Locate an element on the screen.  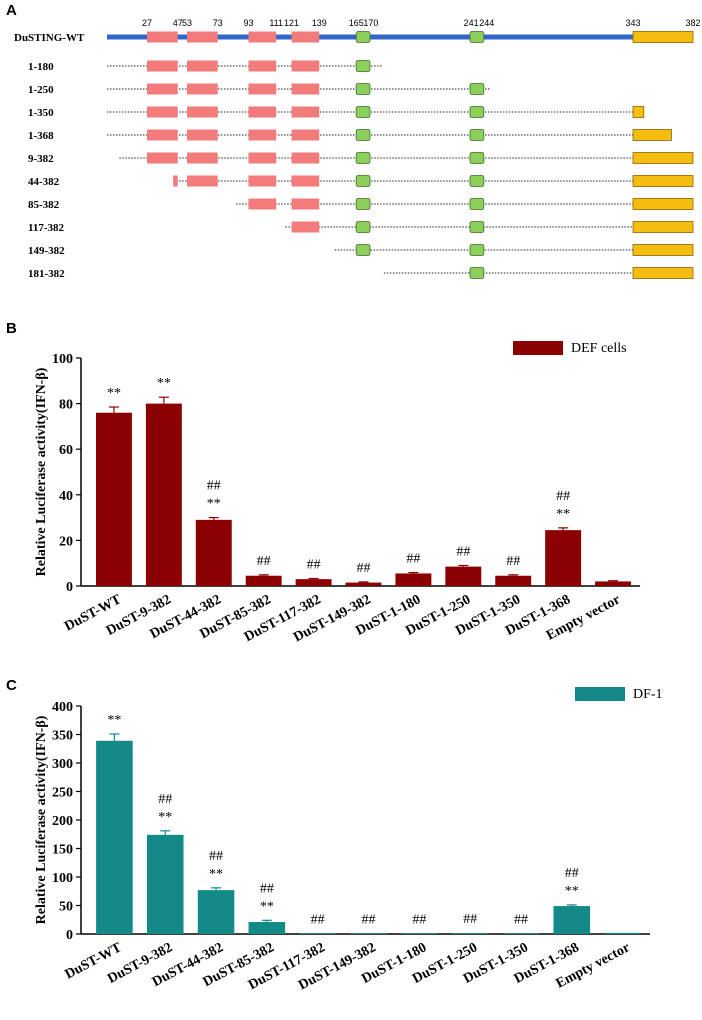
position-label-244: 244 is located at coordinates (486, 23).